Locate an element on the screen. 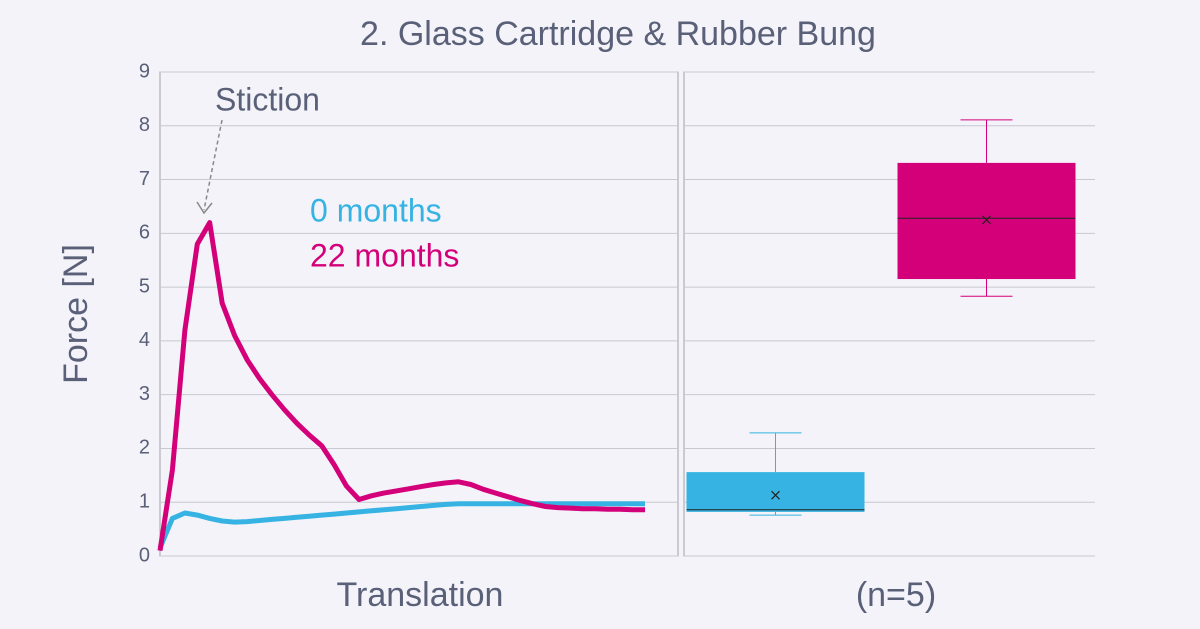  y-tick-label: 1 is located at coordinates (144, 502).